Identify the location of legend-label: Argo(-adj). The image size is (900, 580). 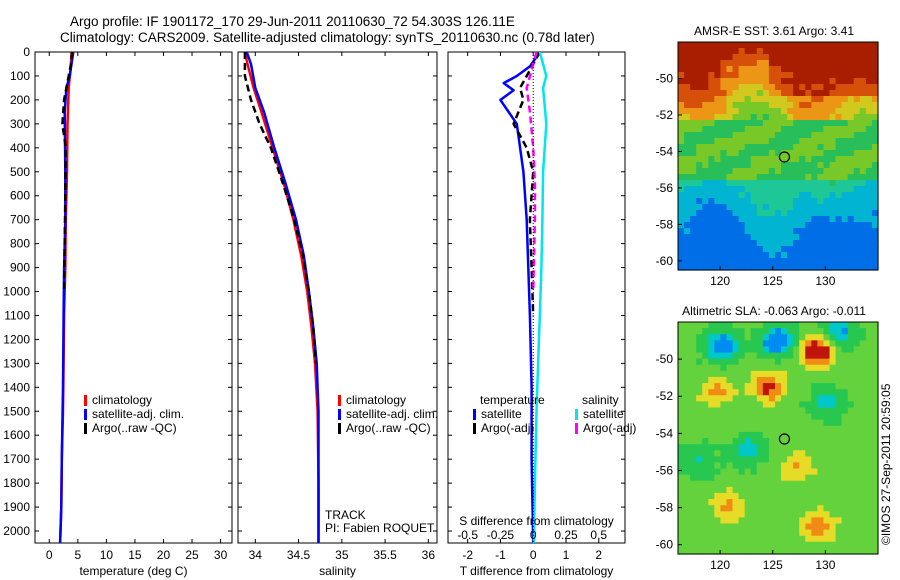
(507, 428).